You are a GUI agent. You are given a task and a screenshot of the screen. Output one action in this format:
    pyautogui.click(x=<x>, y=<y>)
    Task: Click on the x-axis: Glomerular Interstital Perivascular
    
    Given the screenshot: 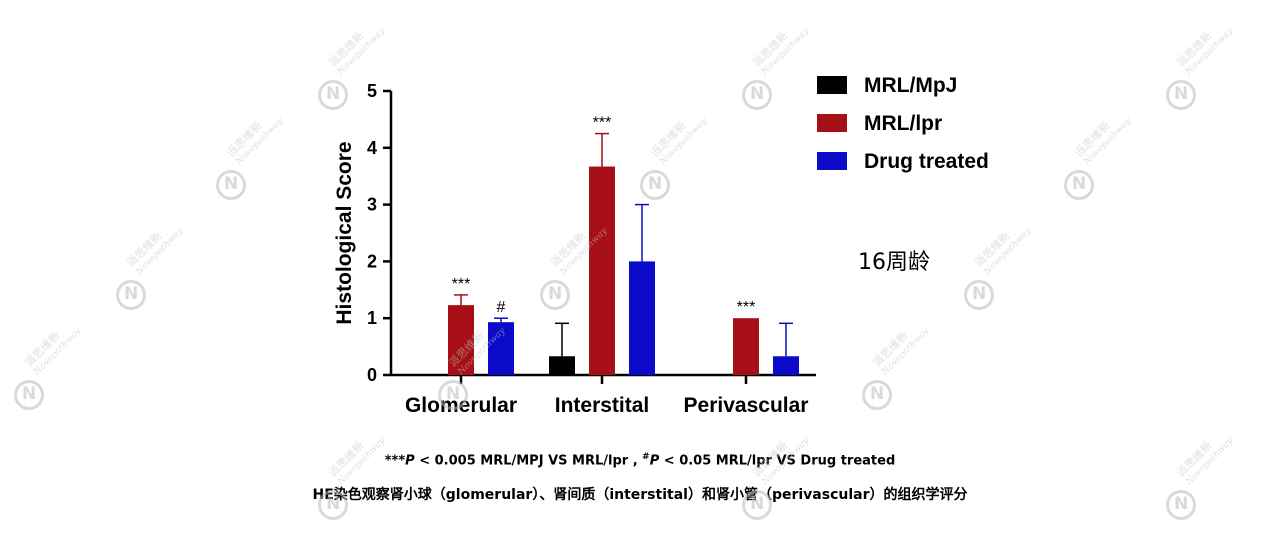 What is the action you would take?
    pyautogui.click(x=603, y=395)
    